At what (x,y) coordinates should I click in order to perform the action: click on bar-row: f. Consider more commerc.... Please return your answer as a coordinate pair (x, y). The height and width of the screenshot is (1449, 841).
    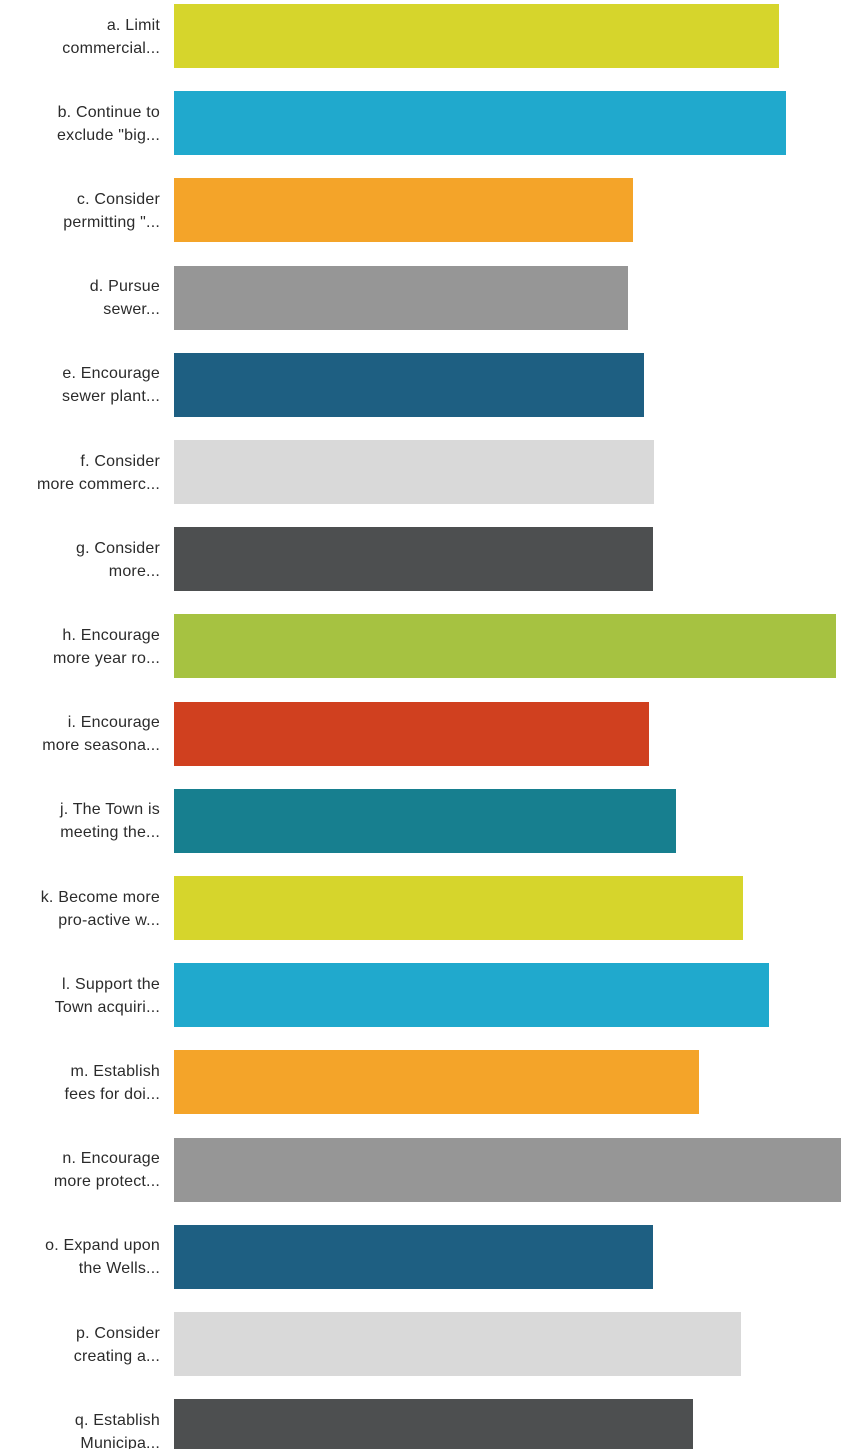
    Looking at the image, I should click on (420, 483).